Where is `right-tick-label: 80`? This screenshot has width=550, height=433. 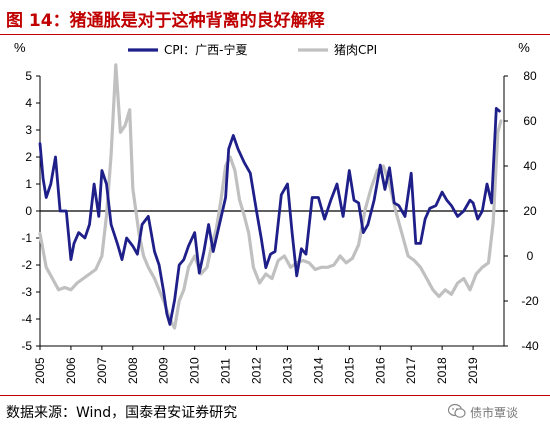 right-tick-label: 80 is located at coordinates (530, 76).